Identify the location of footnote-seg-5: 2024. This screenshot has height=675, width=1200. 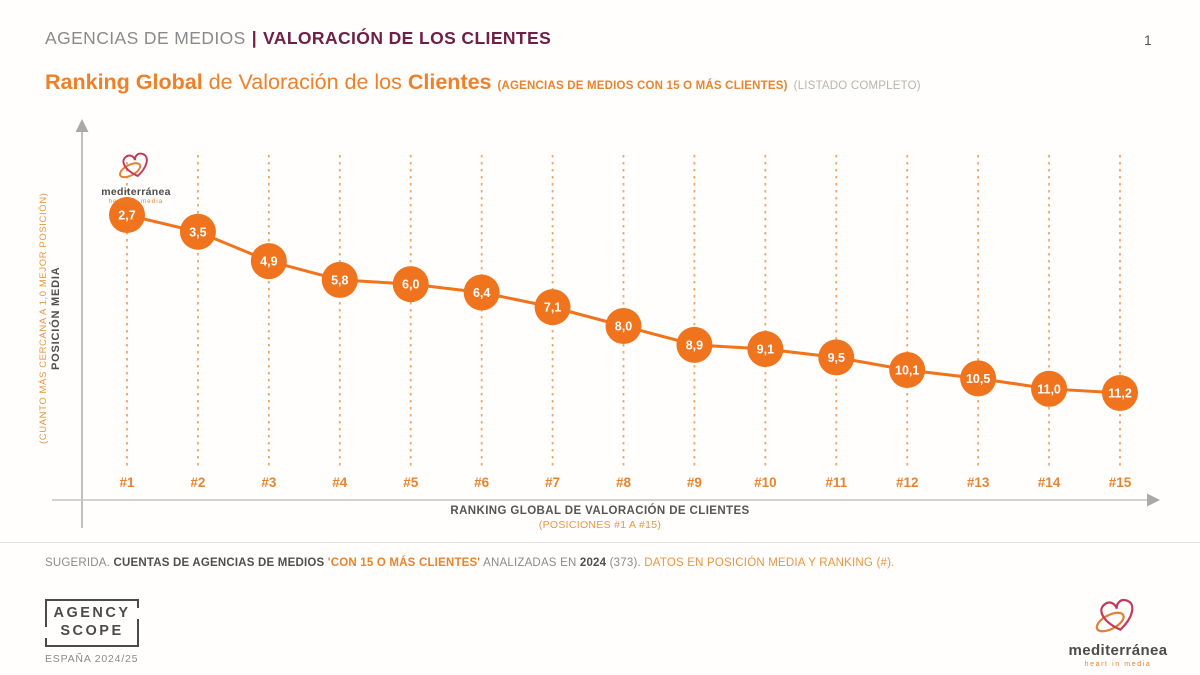
(593, 563).